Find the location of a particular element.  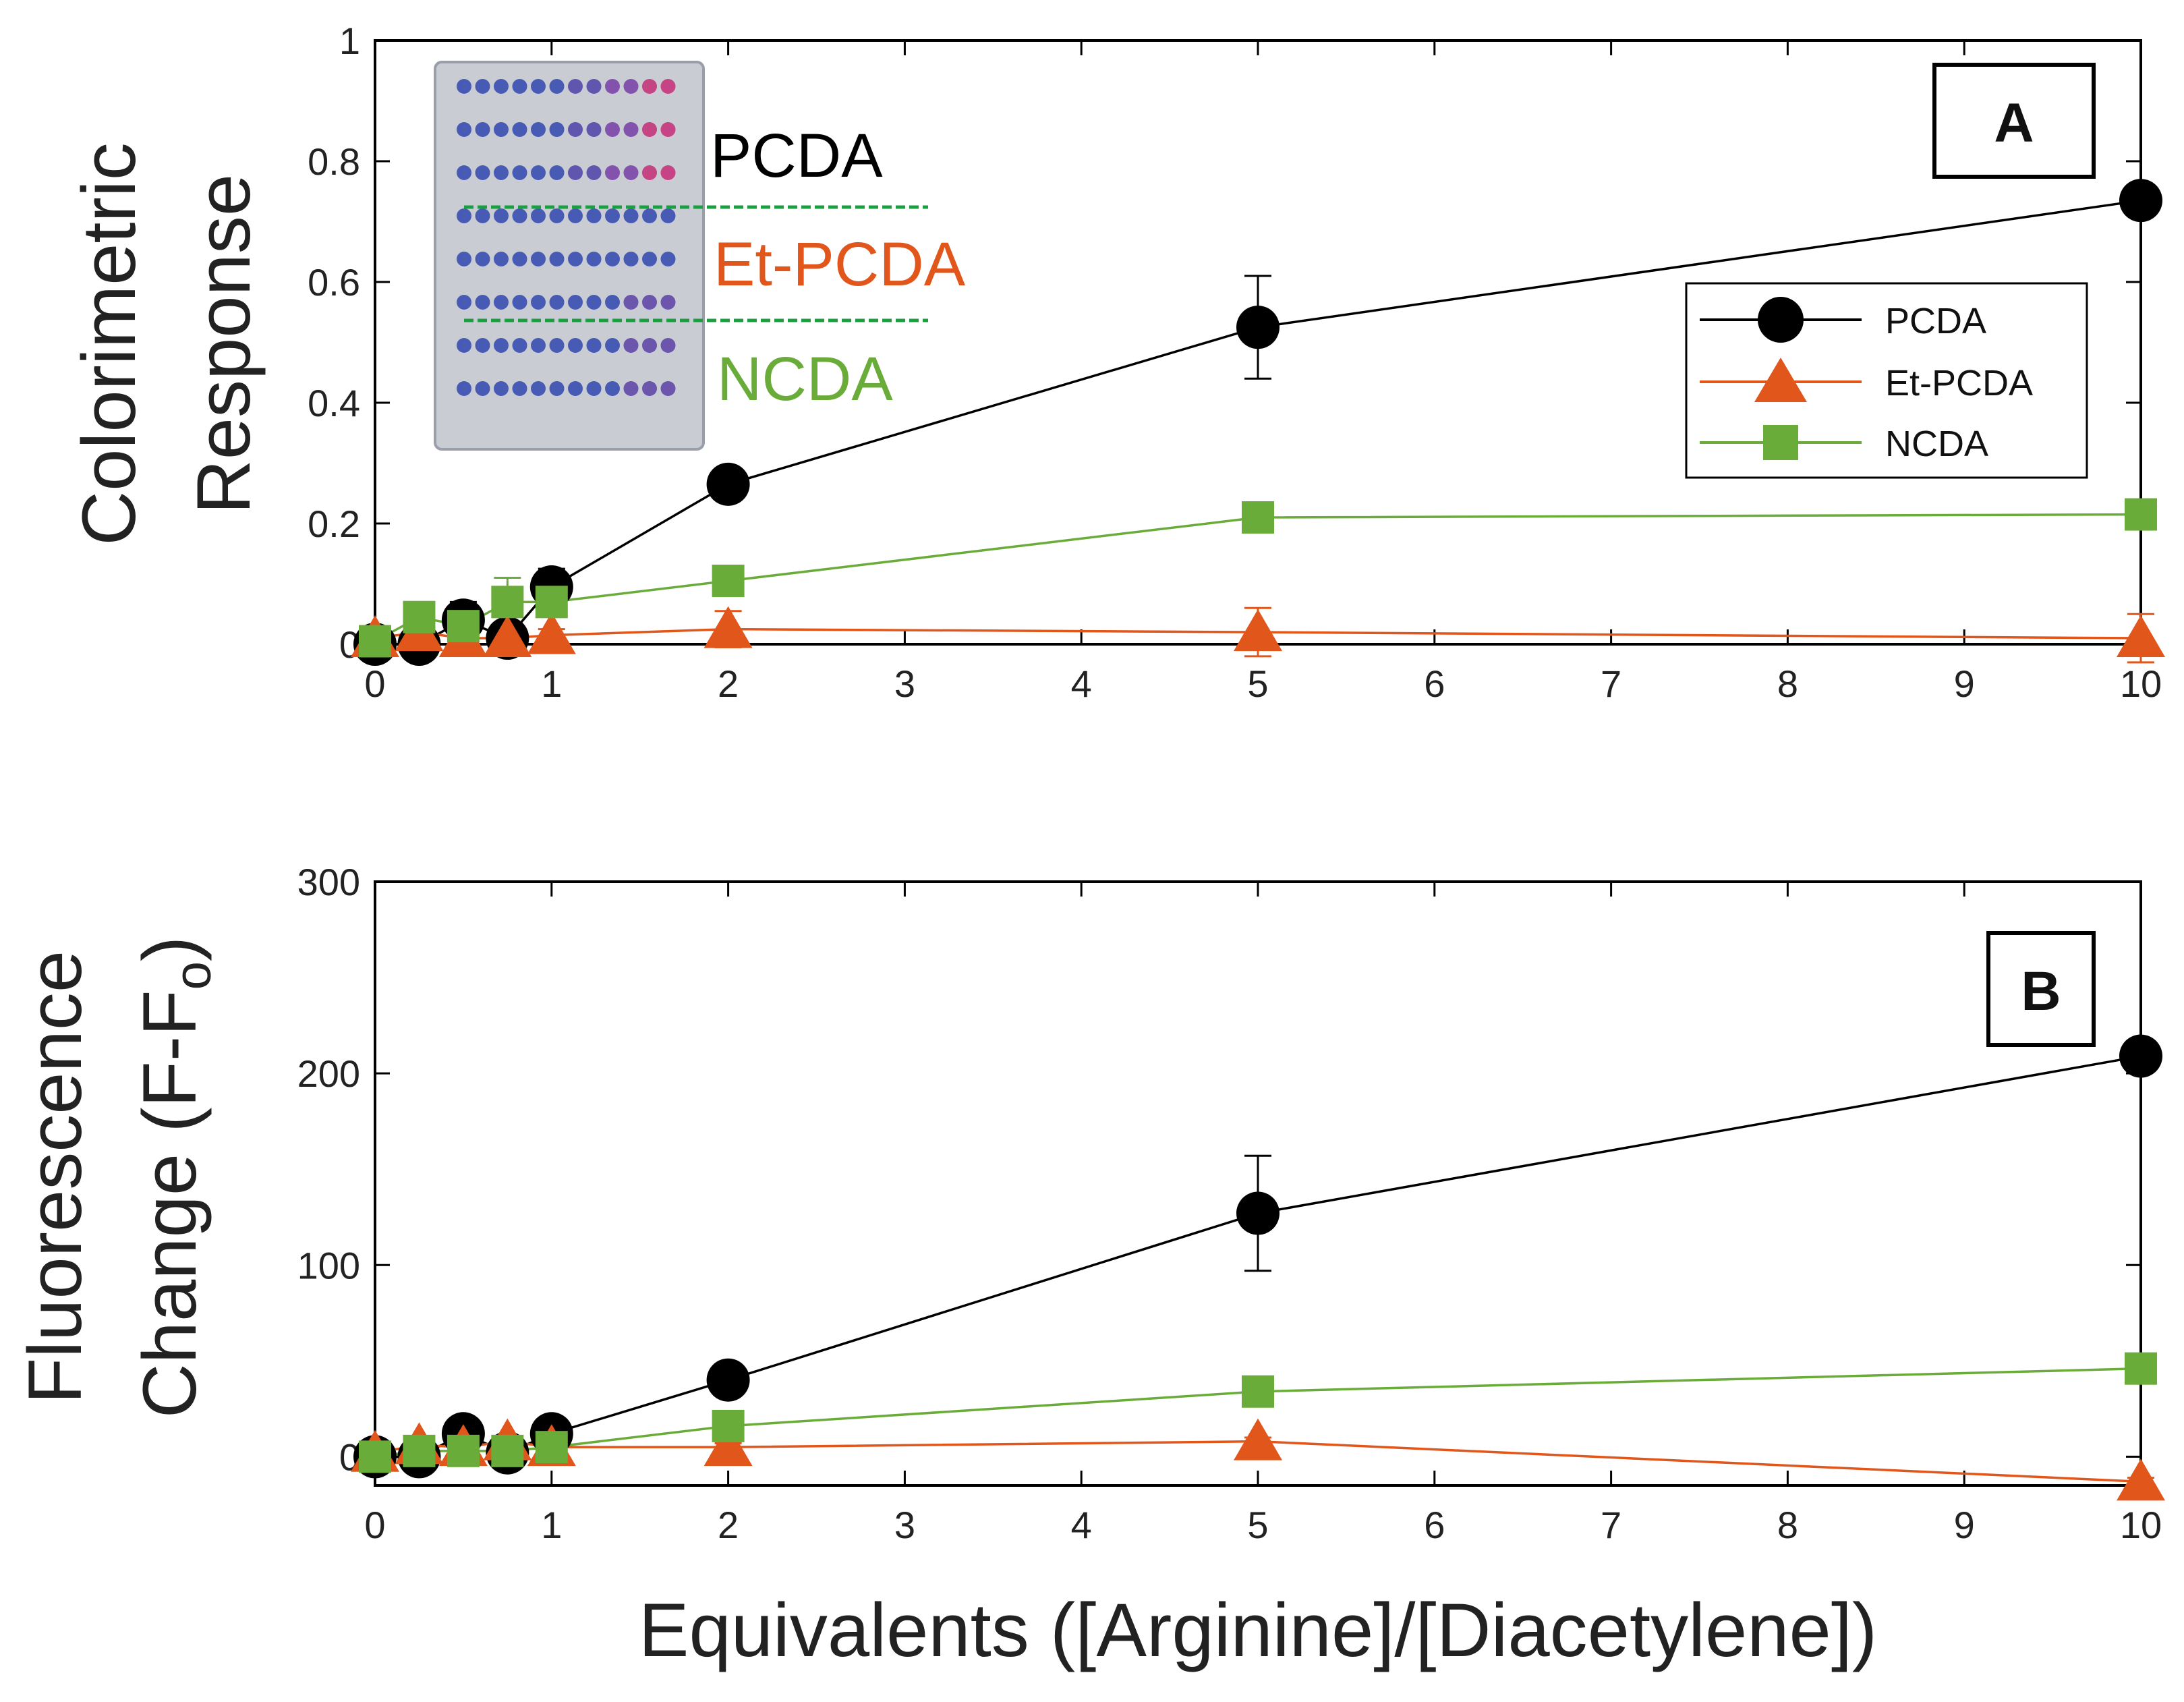

legend-label-pcda: PCDA is located at coordinates (1936, 321).